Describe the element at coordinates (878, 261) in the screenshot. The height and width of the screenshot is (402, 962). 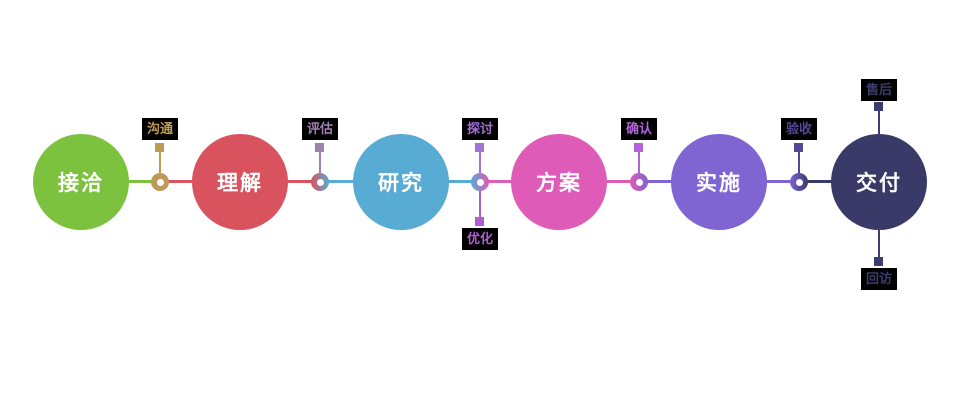
I see `delivery-below-square` at that location.